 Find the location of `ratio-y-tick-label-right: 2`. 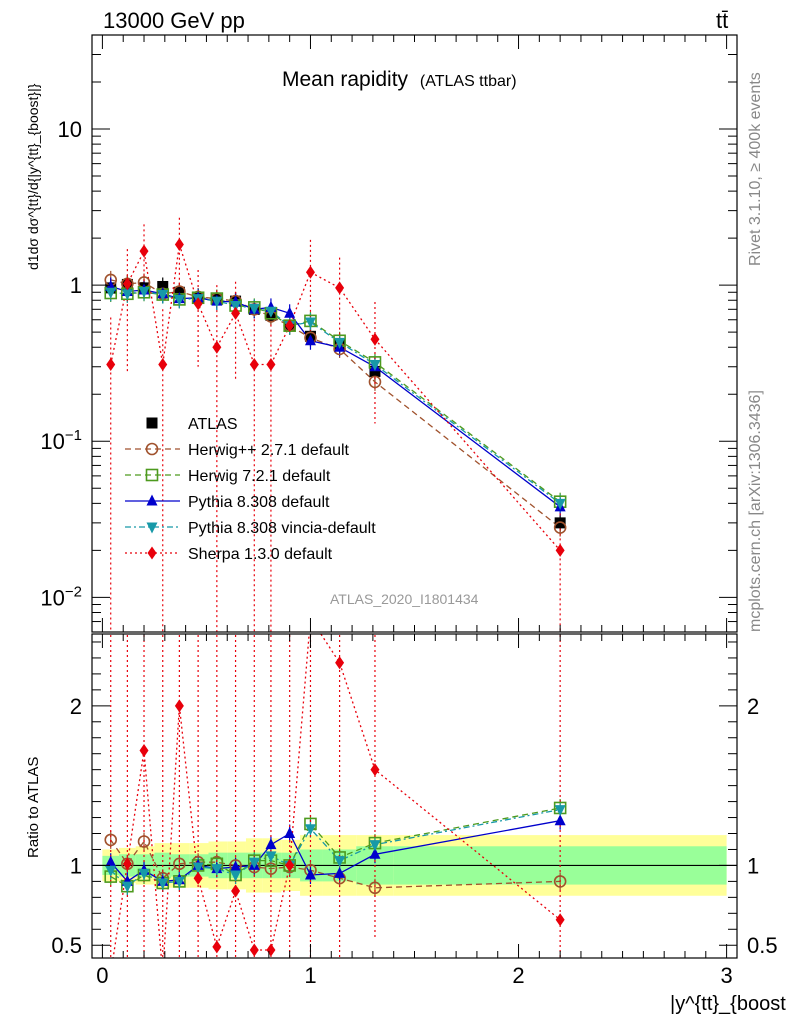

ratio-y-tick-label-right: 2 is located at coordinates (753, 706).